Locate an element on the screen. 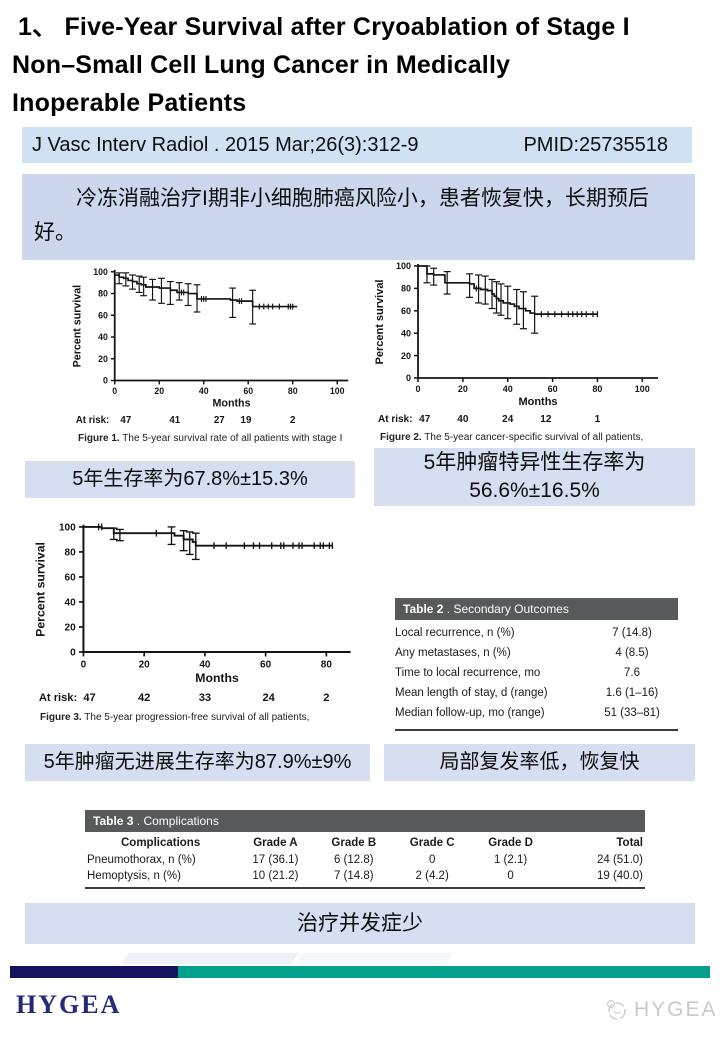 The width and height of the screenshot is (720, 1040). table-3-cell: Pneumothorax, n (%) is located at coordinates (141, 860).